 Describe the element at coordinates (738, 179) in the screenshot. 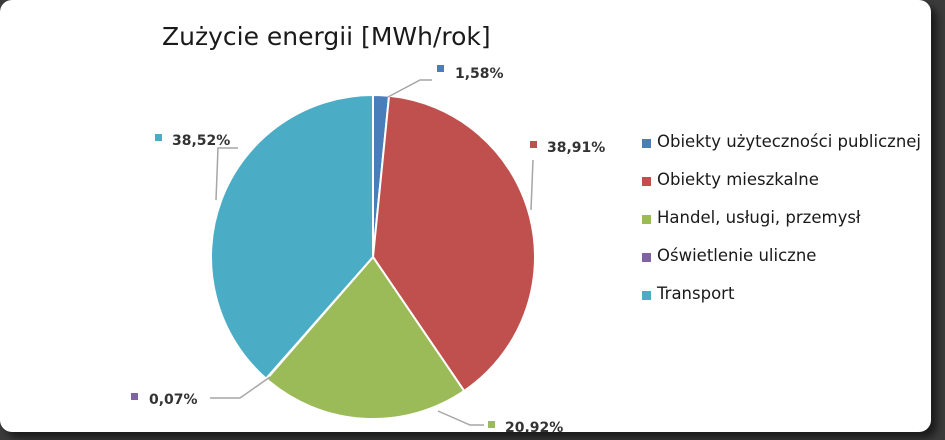

I see `legend-label: Obiekty mieszkalne` at that location.